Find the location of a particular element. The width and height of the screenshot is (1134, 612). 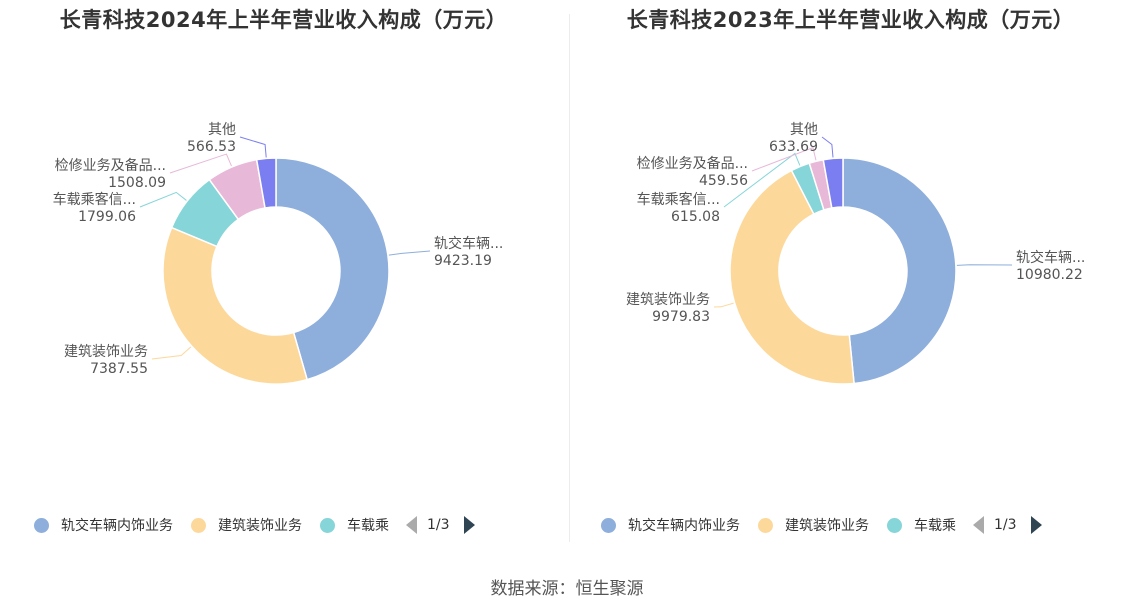

slice-label-value: 1799.06 is located at coordinates (107, 217).